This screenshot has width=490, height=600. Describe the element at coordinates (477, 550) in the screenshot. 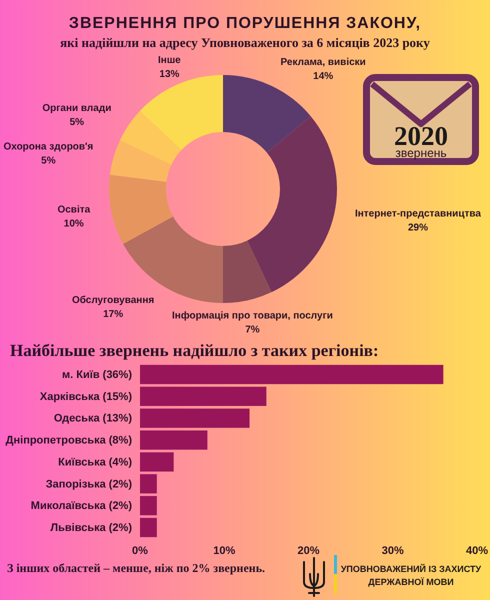

I see `x-tick-label: 40%` at that location.